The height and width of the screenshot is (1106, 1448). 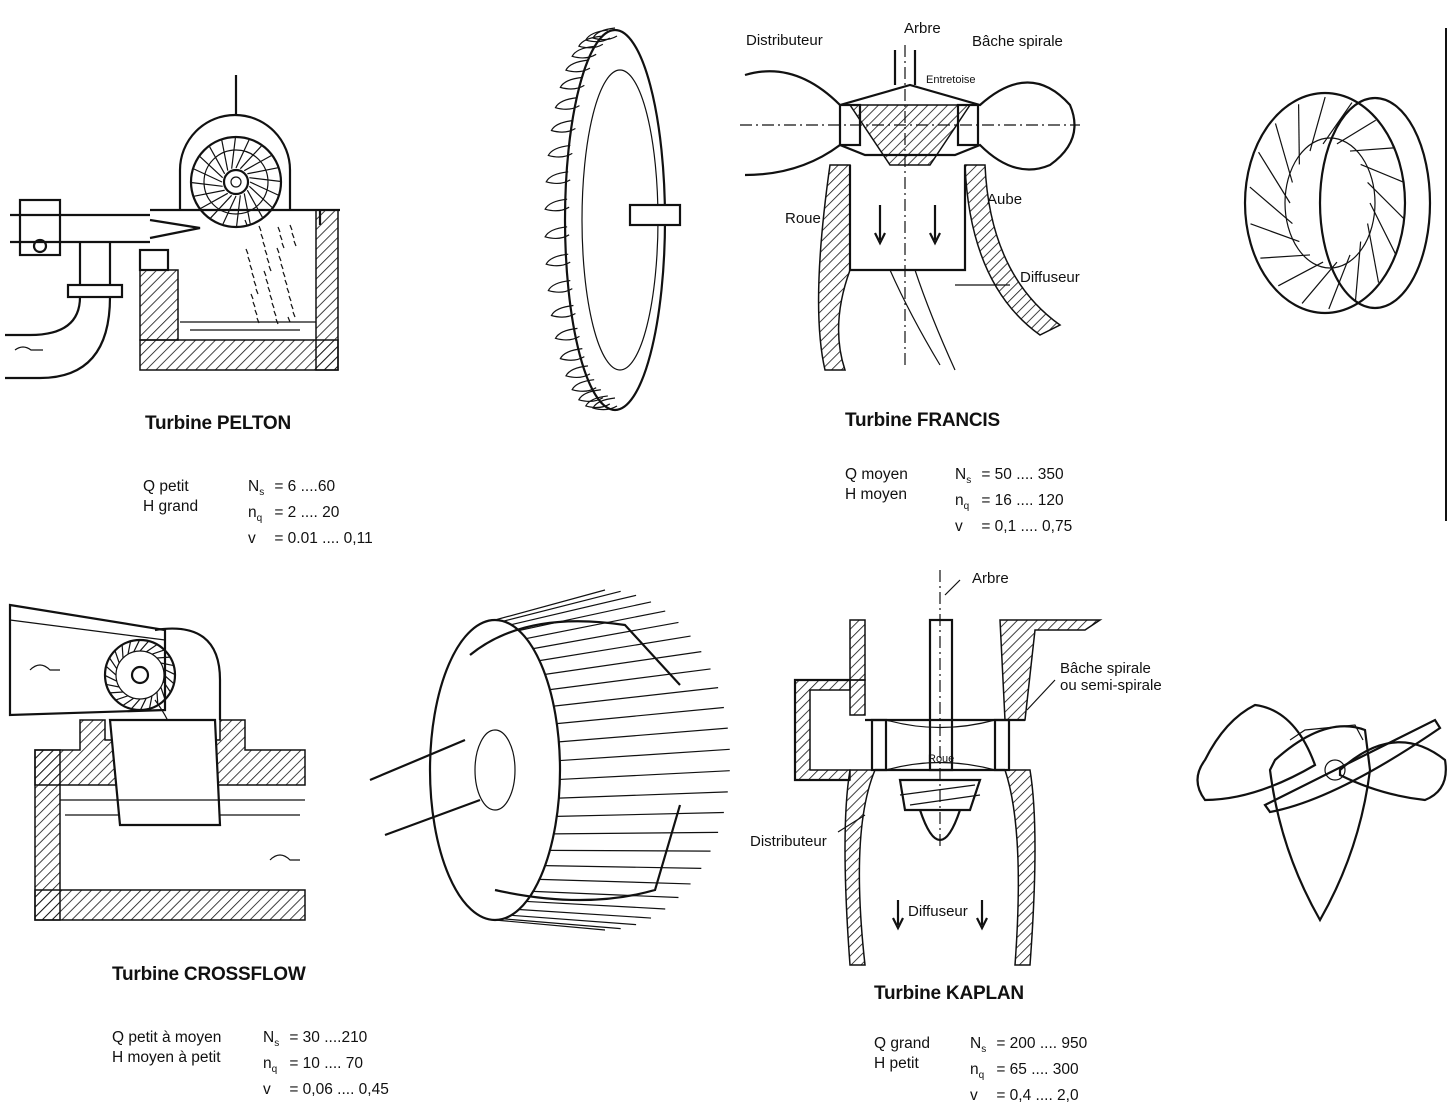 I want to click on kaplan-head: H petit, so click(x=896, y=1063).